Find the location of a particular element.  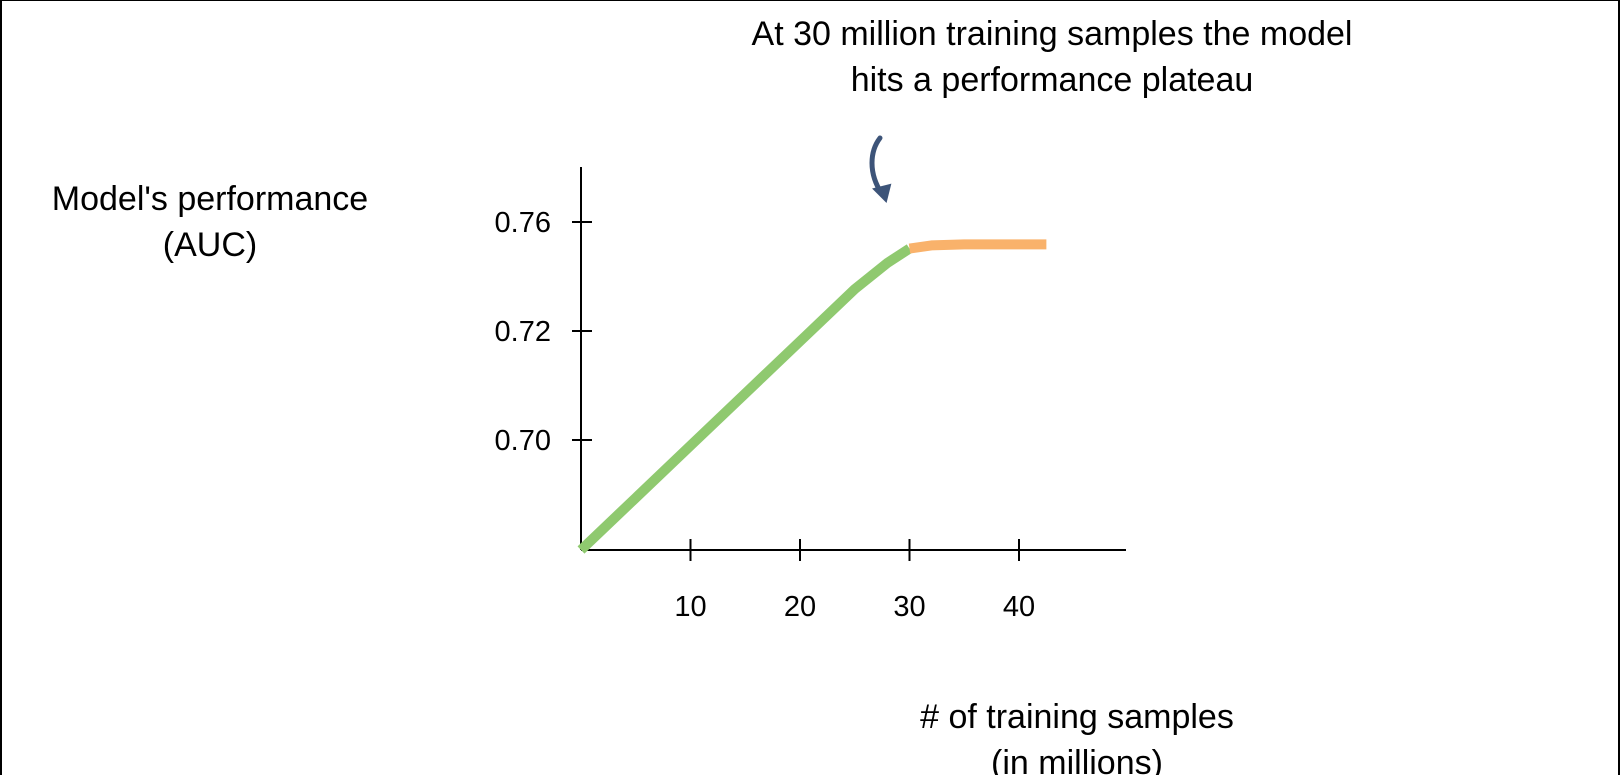

growth-series-line is located at coordinates (745, 399).